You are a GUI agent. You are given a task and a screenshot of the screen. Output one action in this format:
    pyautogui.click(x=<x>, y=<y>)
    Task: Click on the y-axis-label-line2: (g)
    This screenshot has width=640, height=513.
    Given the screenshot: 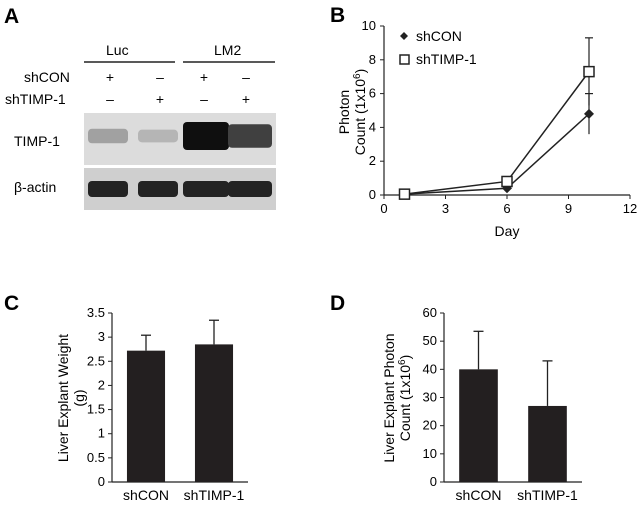 What is the action you would take?
    pyautogui.click(x=79, y=397)
    